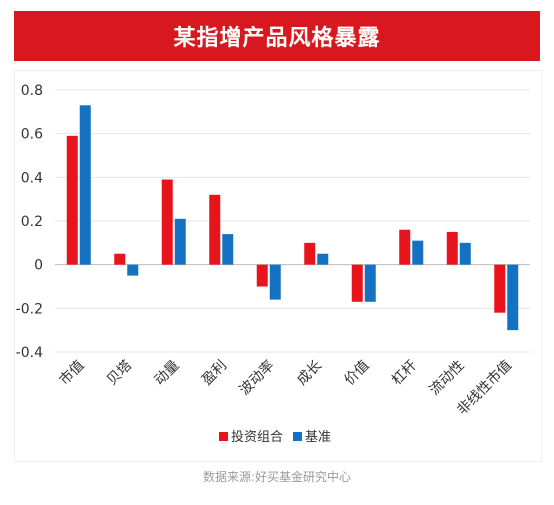 The image size is (554, 505). I want to click on x-tick-label: 贝塔, so click(119, 373).